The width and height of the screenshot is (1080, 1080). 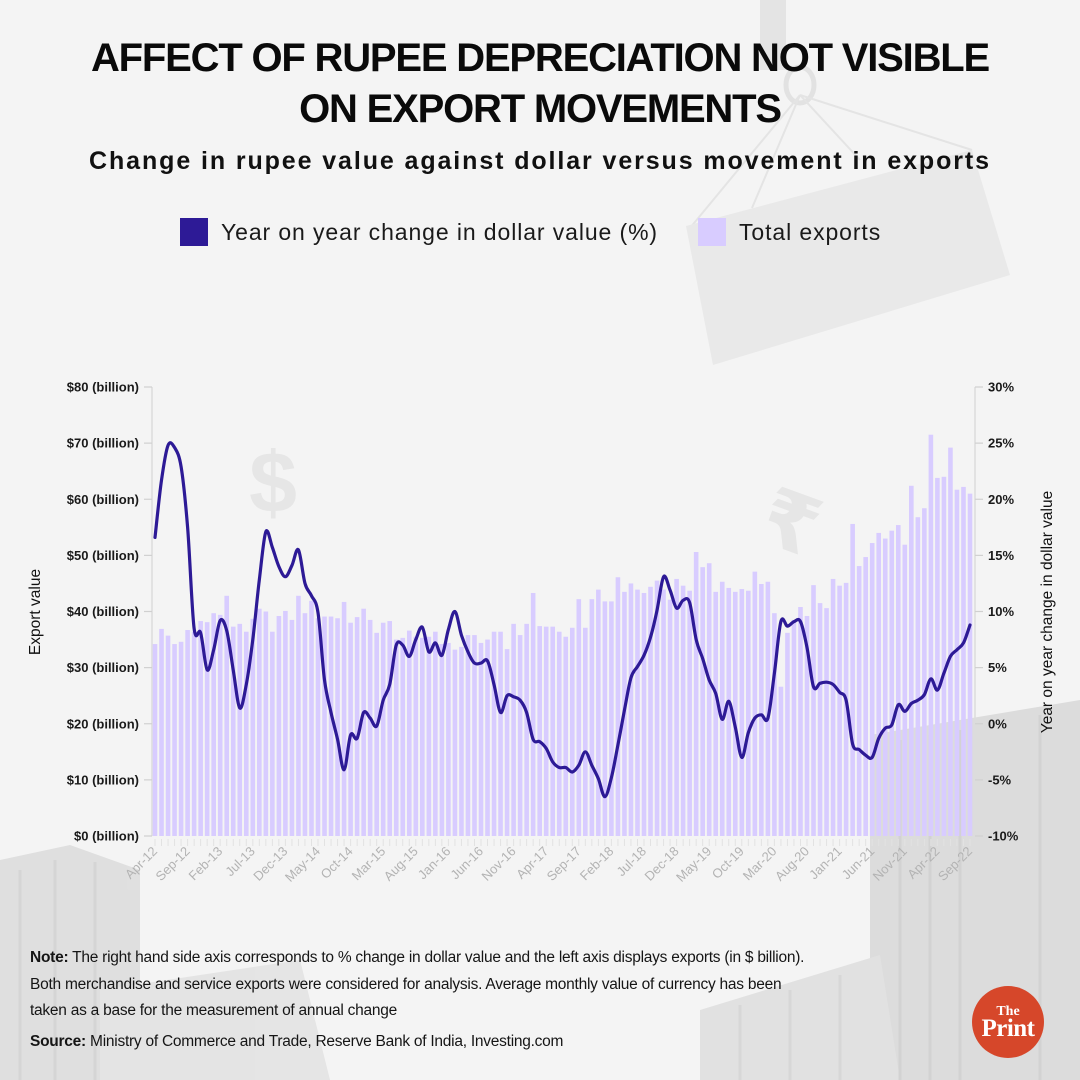 I want to click on left-tick-label: $10 (billion), so click(x=103, y=779).